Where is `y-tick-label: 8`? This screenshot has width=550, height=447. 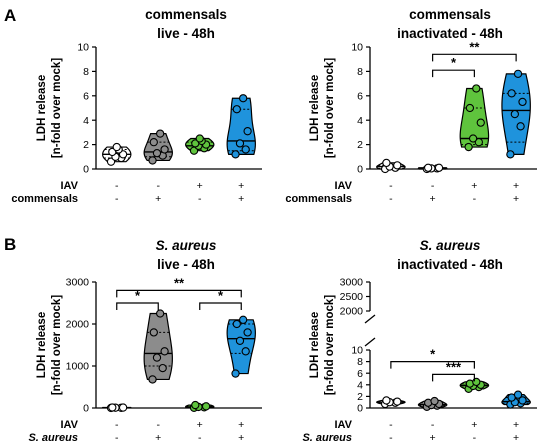 y-tick-label: 8 is located at coordinates (360, 72).